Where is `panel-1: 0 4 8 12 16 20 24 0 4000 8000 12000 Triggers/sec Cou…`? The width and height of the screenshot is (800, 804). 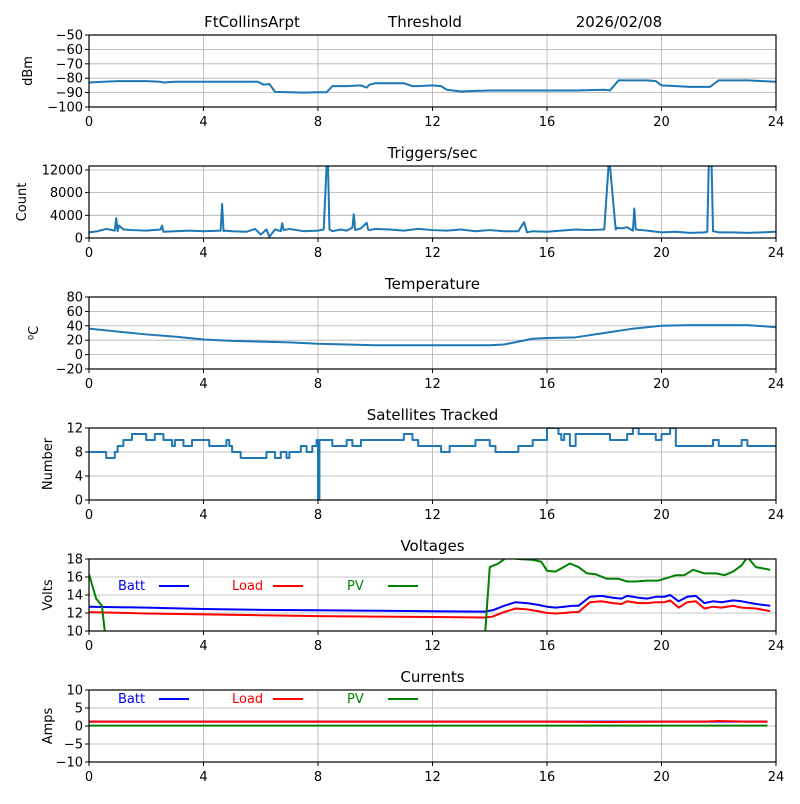
panel-1: 0 4 8 12 16 20 24 0 4000 8000 12000 Triggers/sec Cou… is located at coordinates (399, 202).